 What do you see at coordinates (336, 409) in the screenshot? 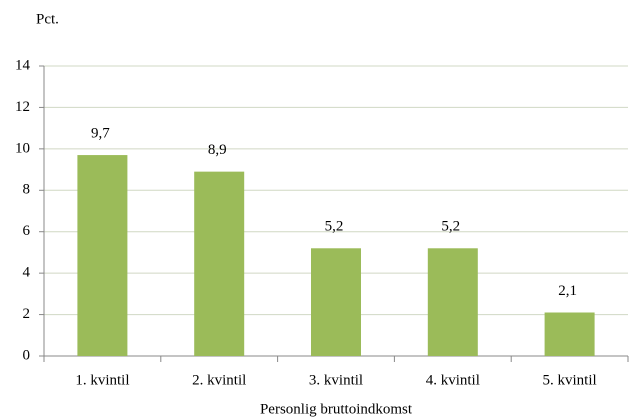
I see `x-axis-label: Personlig bruttoindkomst` at bounding box center [336, 409].